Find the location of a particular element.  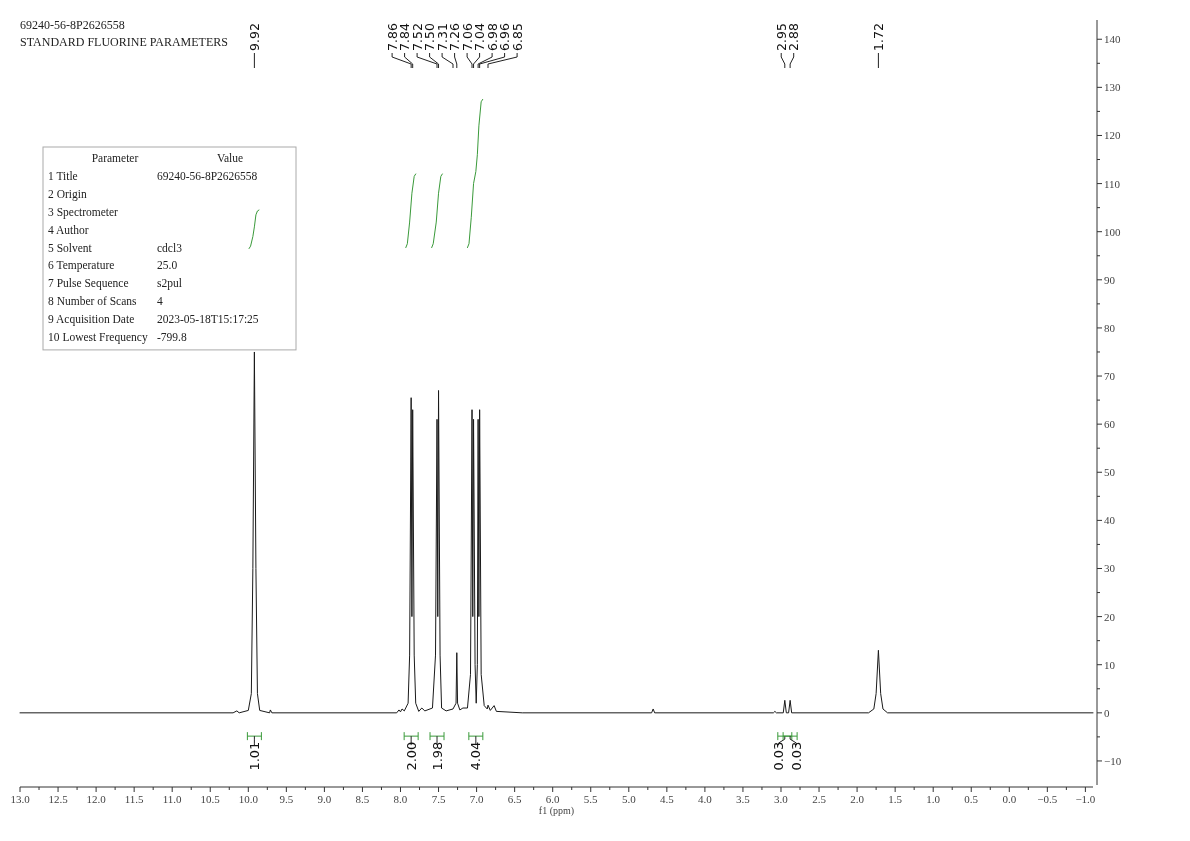

x-tick-label: 7.0 is located at coordinates (476, 799).